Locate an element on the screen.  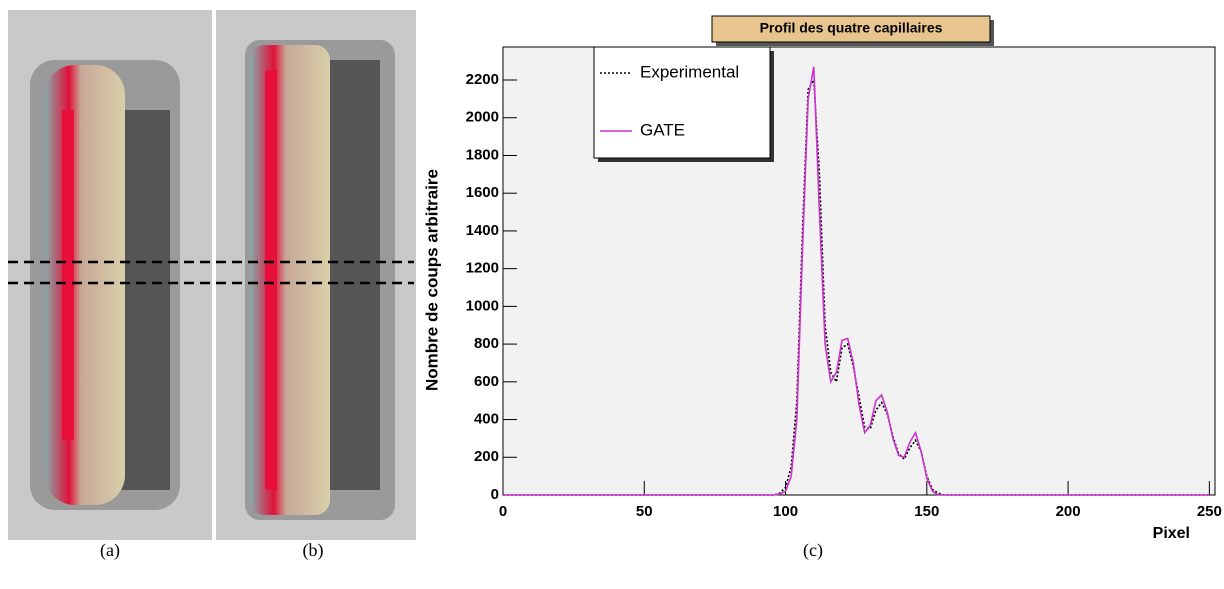
y-tick-label: 200 is located at coordinates (486, 456).